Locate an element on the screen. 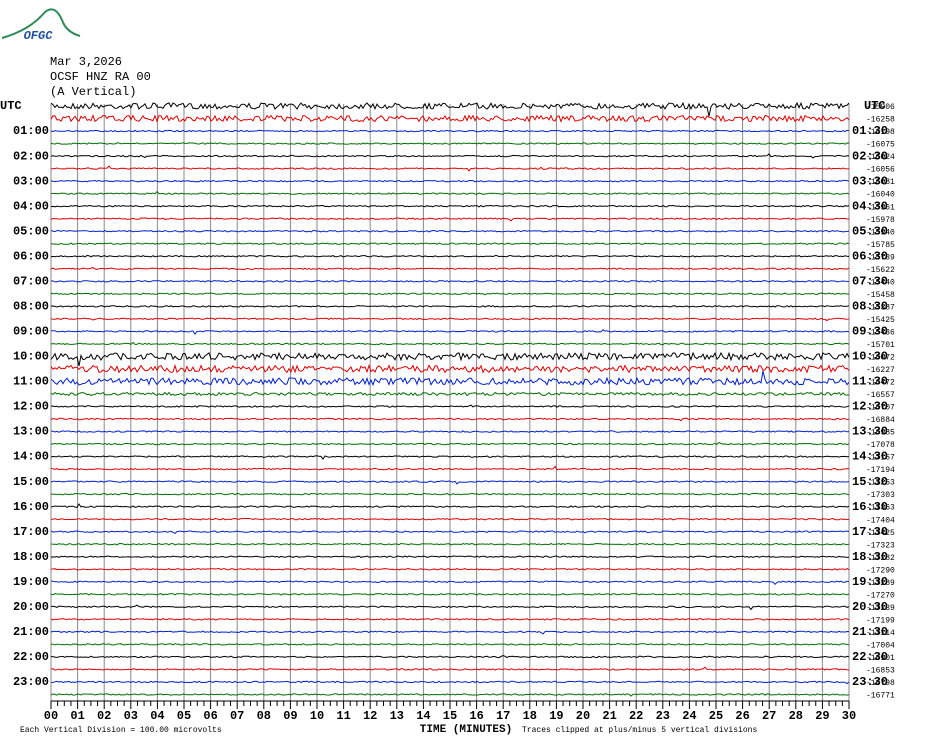 Image resolution: width=930 pixels, height=744 pixels. trace-offset: -15436 is located at coordinates (880, 332).